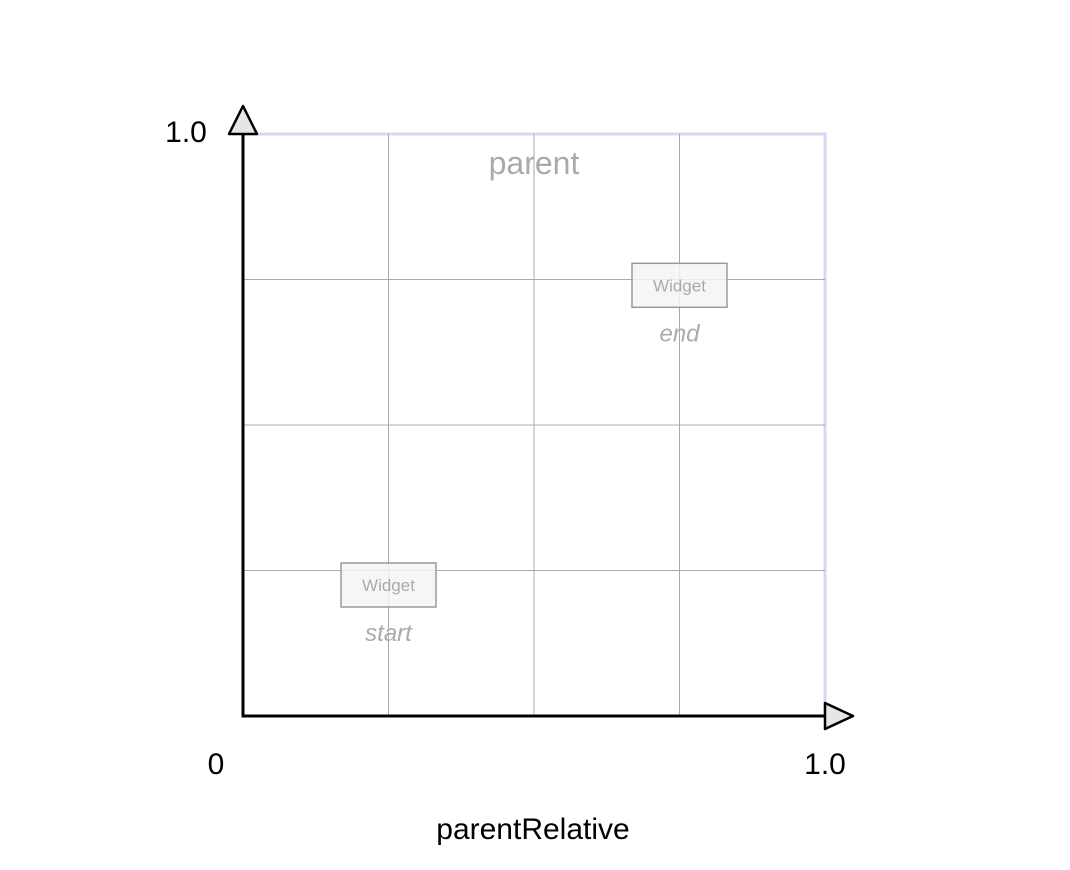  I want to click on widget-end: Widget end, so click(679, 304).